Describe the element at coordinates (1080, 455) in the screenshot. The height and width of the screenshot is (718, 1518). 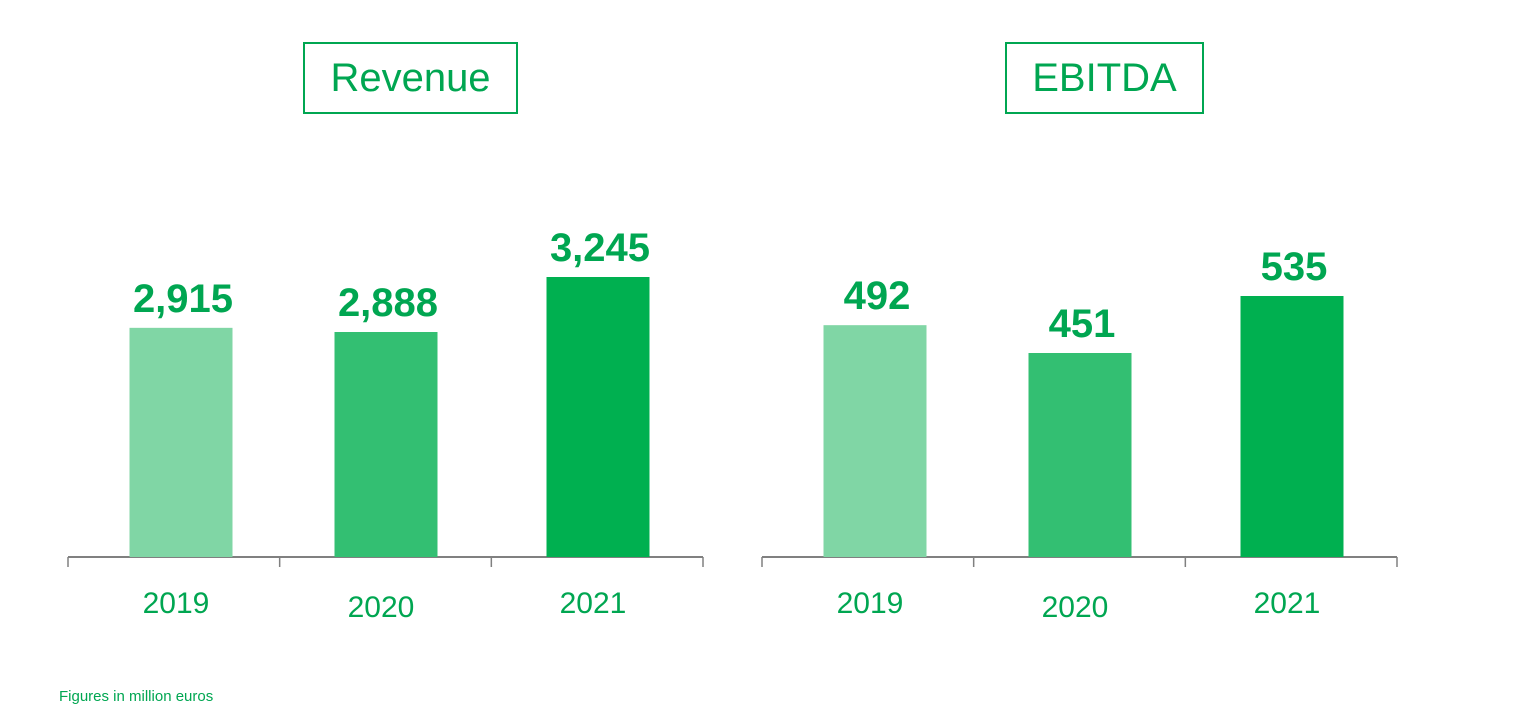
I see `ebitda-bar-2020` at that location.